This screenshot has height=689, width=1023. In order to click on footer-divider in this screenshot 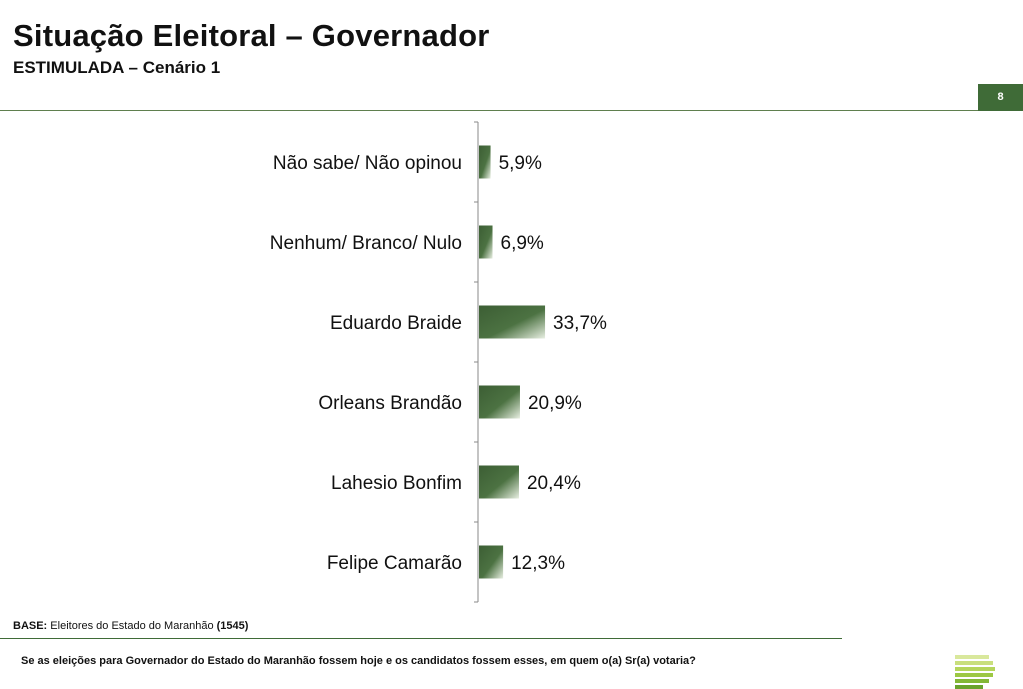, I will do `click(421, 638)`.